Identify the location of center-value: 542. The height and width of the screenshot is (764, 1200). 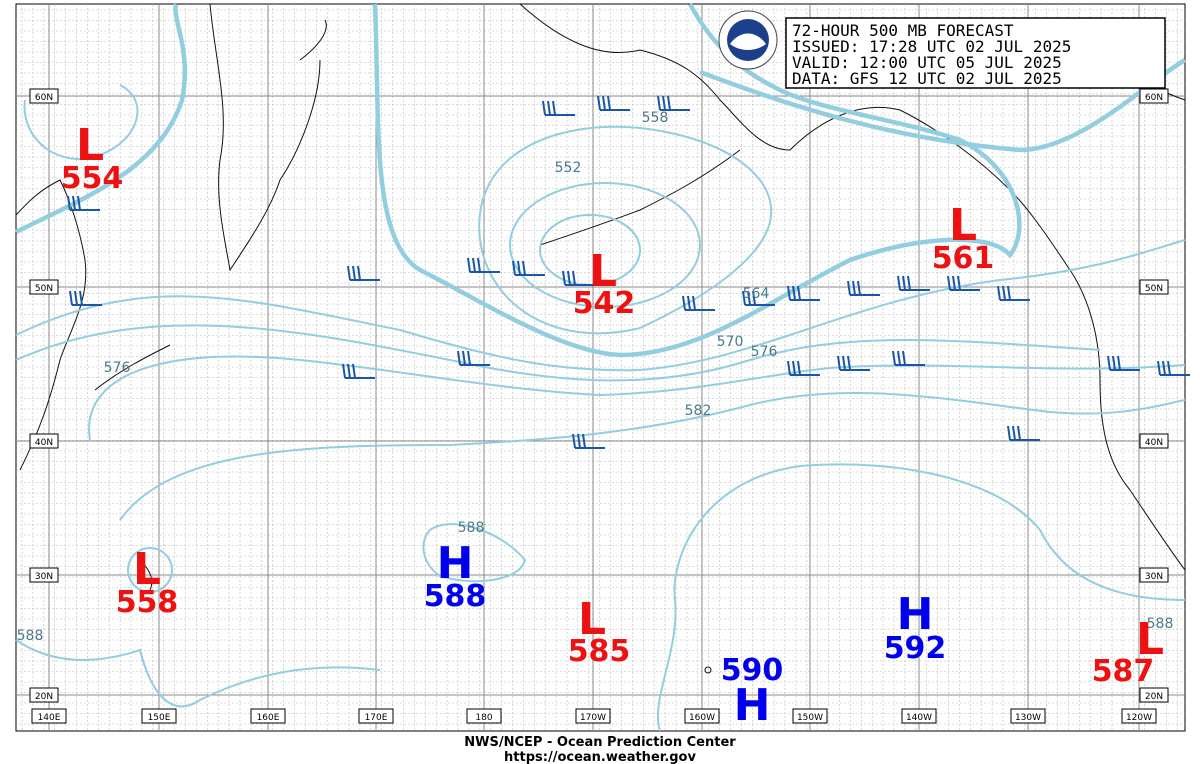
(604, 303).